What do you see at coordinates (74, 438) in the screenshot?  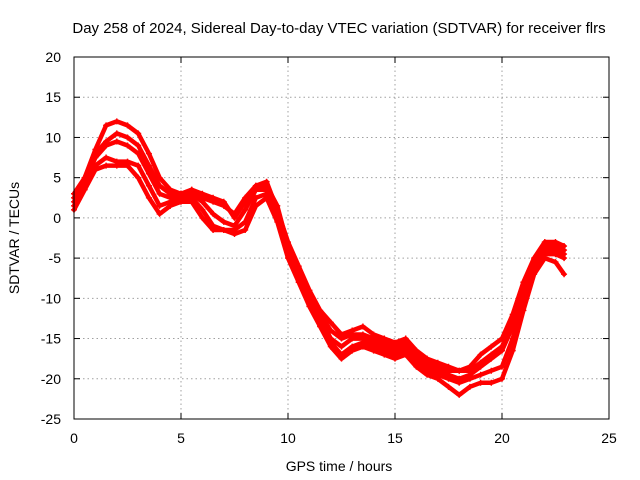 I see `x-tick-label: 0` at bounding box center [74, 438].